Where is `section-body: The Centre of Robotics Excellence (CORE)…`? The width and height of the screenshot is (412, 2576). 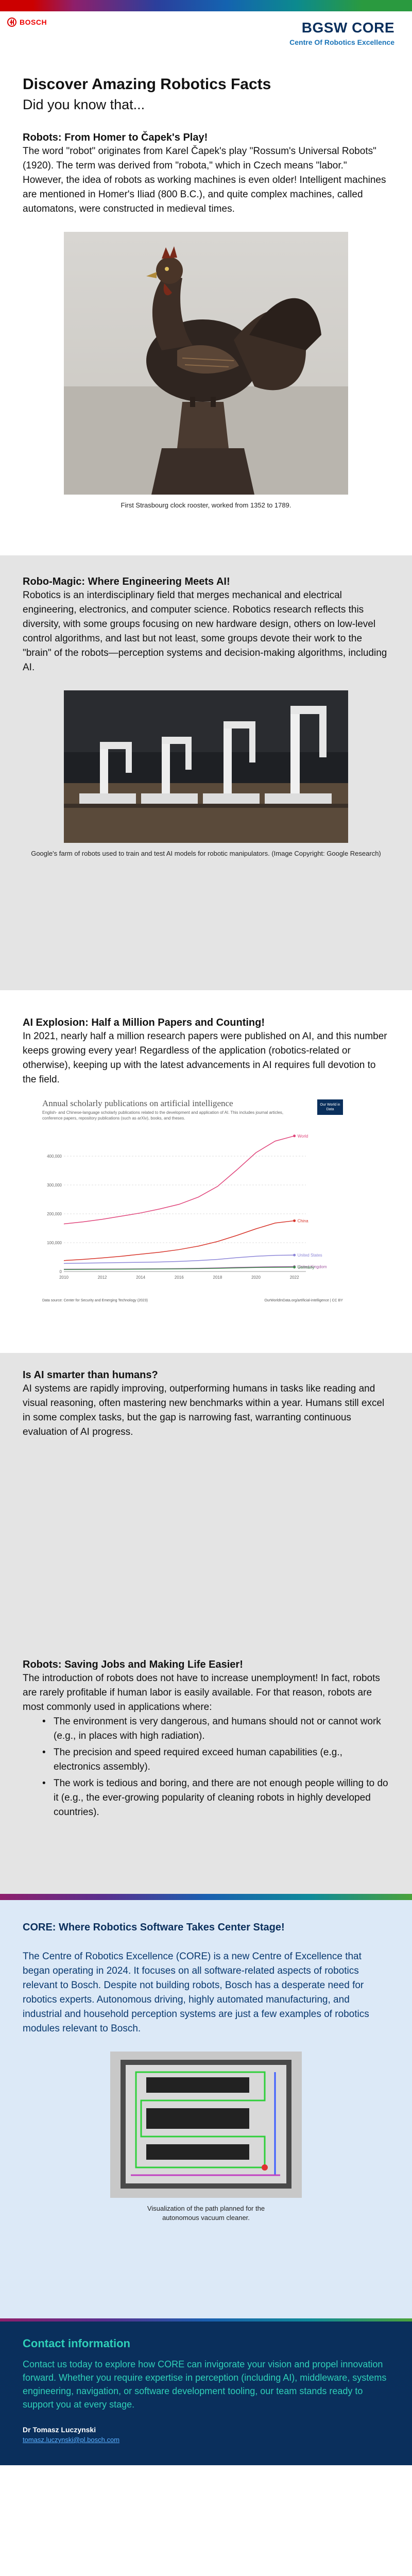 section-body: The Centre of Robotics Excellence (CORE)… is located at coordinates (196, 1992).